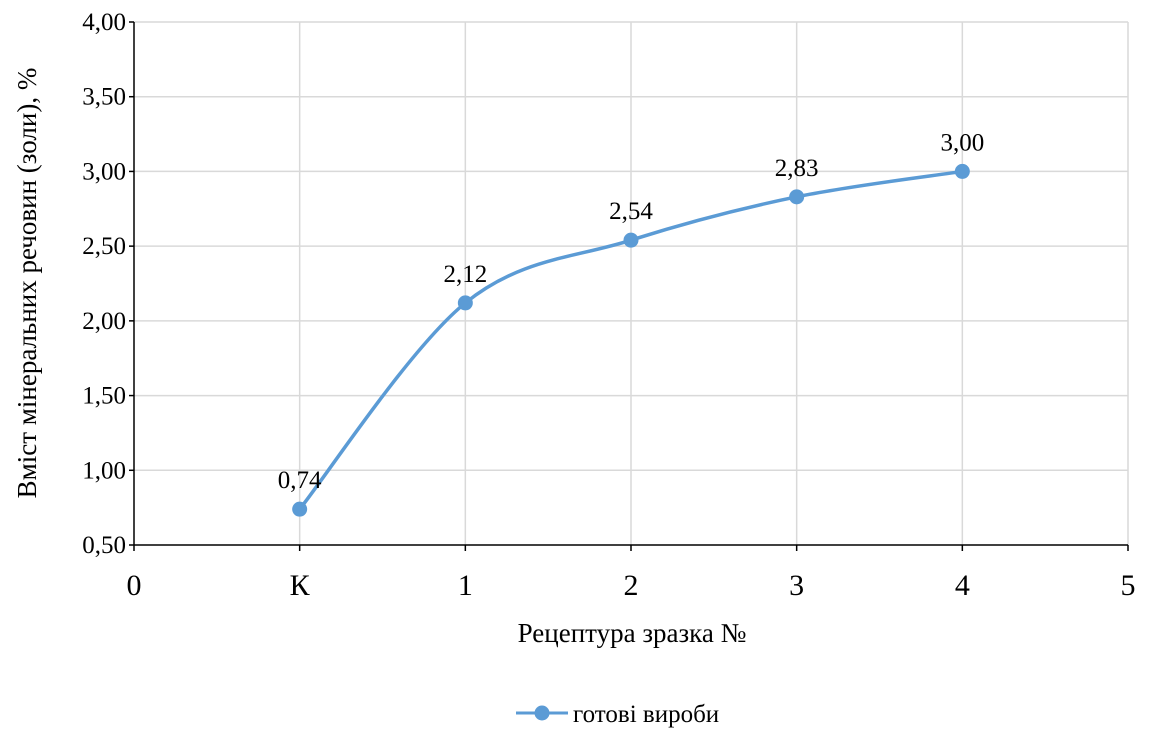 The height and width of the screenshot is (731, 1157). What do you see at coordinates (1128, 585) in the screenshot?
I see `x-tick-label: 5` at bounding box center [1128, 585].